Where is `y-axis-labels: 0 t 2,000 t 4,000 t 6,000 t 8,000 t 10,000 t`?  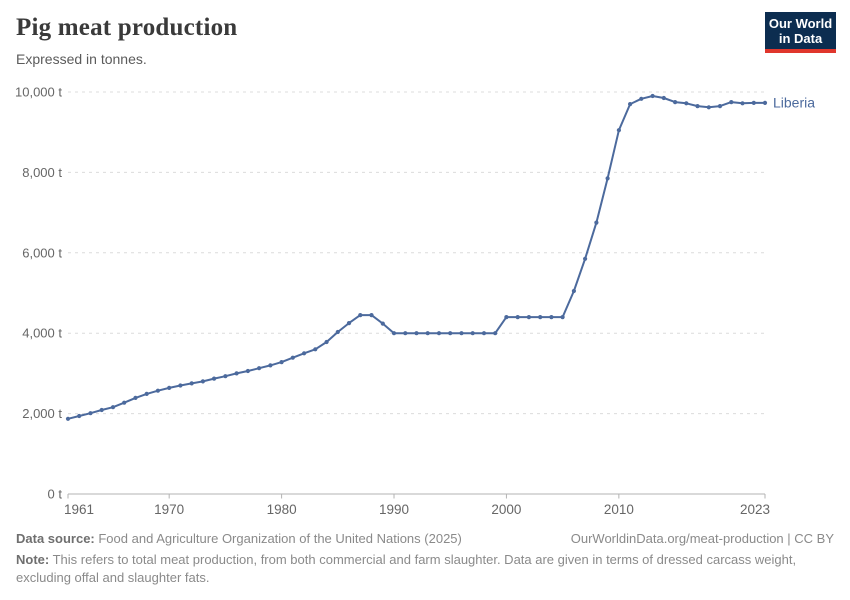 y-axis-labels: 0 t 2,000 t 4,000 t 6,000 t 8,000 t 10,000 t is located at coordinates (38, 293).